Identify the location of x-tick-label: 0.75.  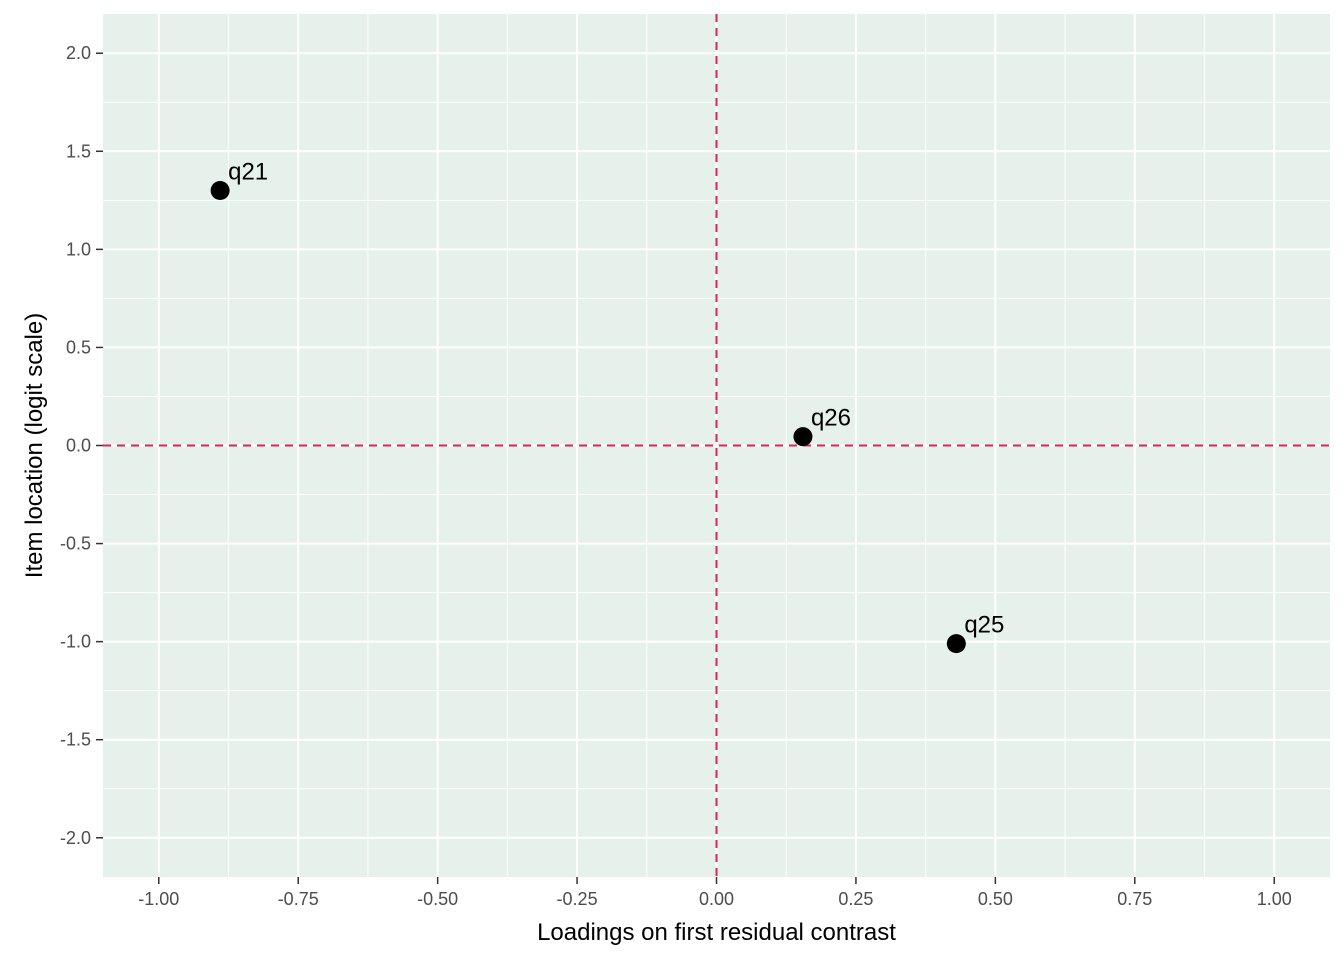
(1134, 899).